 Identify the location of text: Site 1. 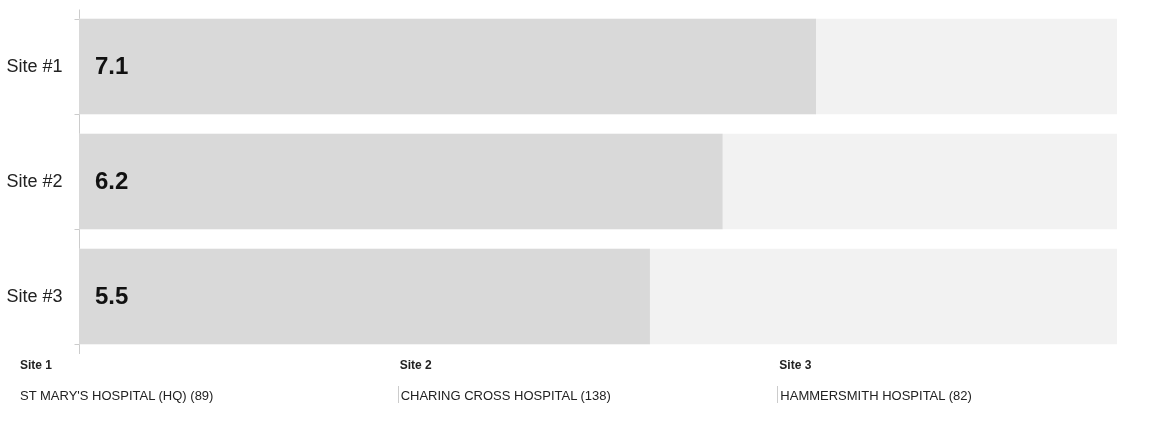
(36, 365).